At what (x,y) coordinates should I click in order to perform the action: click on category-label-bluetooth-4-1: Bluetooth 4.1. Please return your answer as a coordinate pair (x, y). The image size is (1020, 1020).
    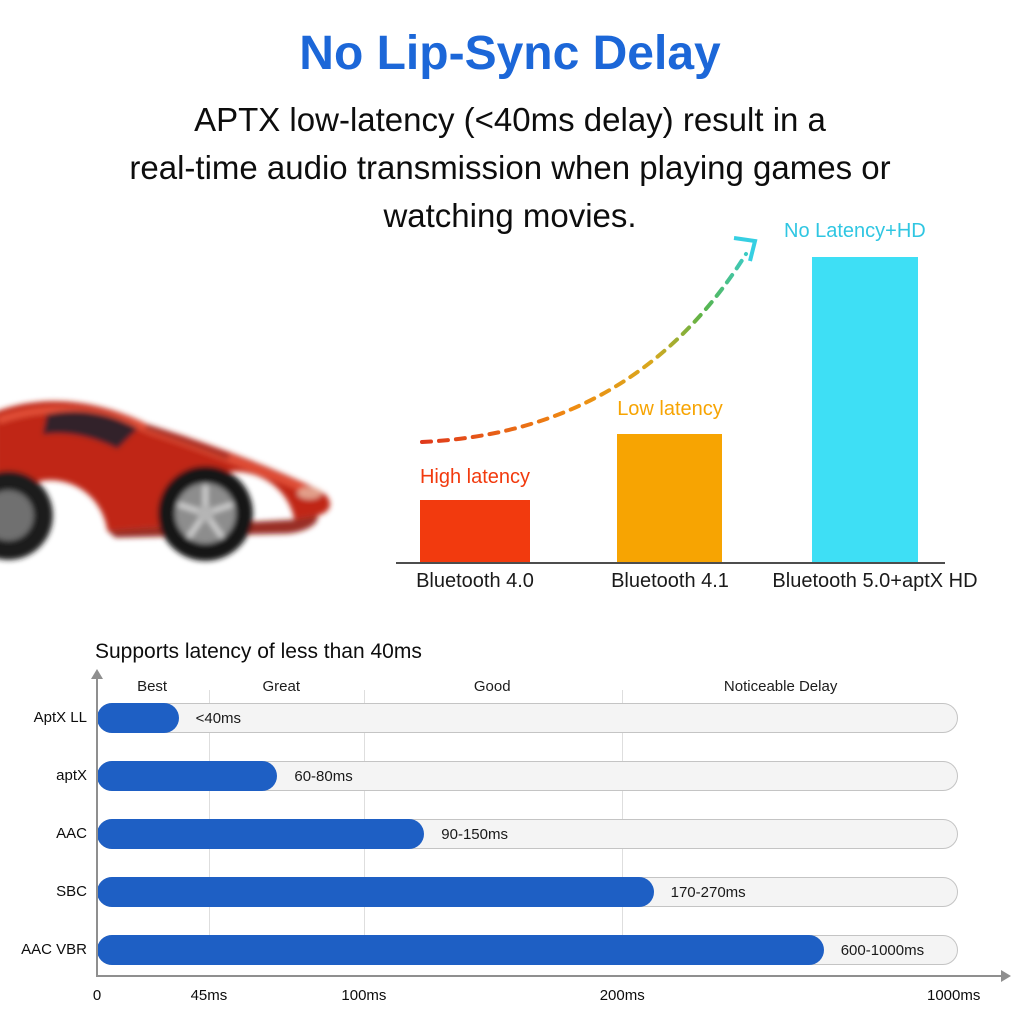
    Looking at the image, I should click on (670, 581).